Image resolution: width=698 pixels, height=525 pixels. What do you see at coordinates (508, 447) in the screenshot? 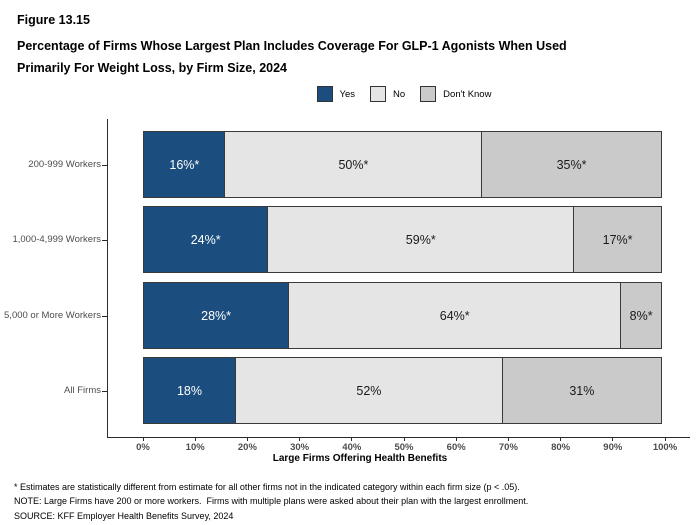
I see `x-axis-tick-label: 70%` at bounding box center [508, 447].